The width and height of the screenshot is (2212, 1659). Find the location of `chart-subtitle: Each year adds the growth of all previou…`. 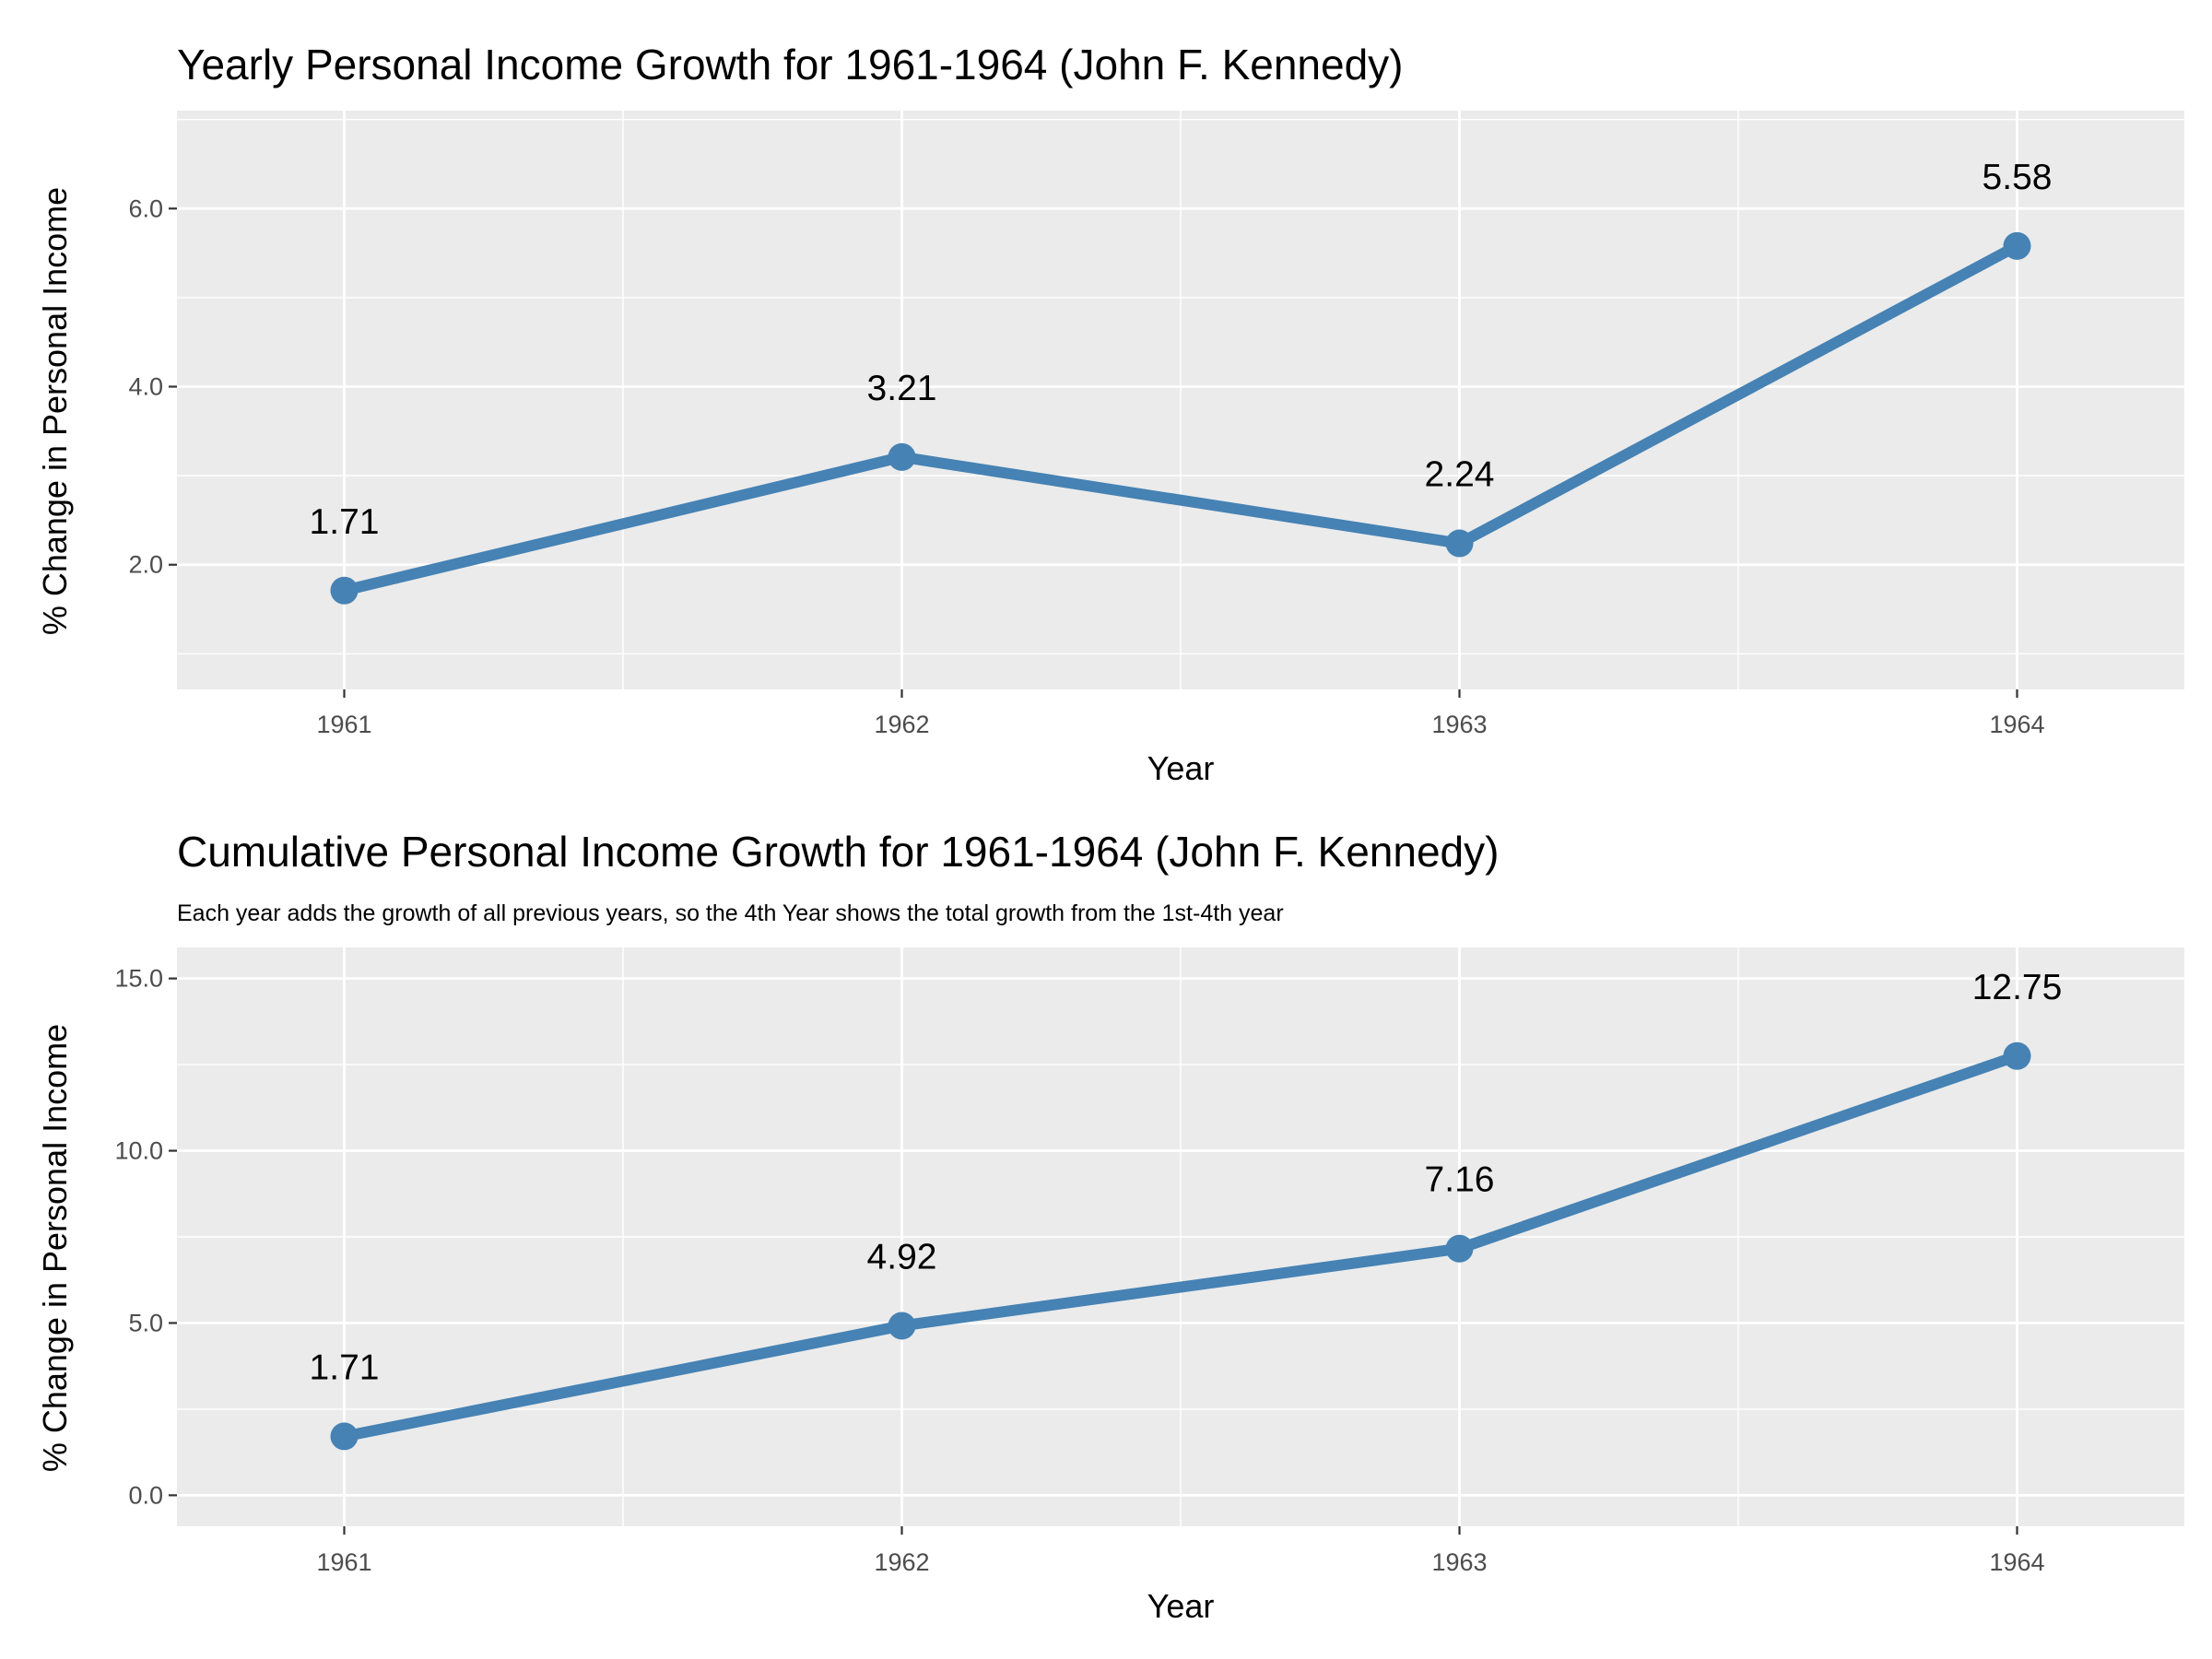

chart-subtitle: Each year adds the growth of all previou… is located at coordinates (730, 913).